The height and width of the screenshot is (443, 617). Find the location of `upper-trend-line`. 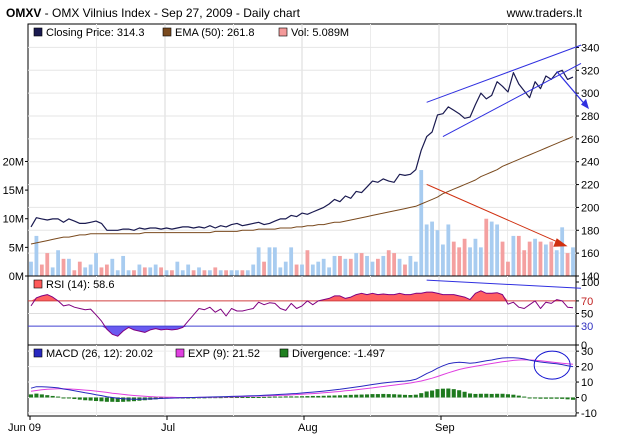

upper-trend-line is located at coordinates (504, 73).